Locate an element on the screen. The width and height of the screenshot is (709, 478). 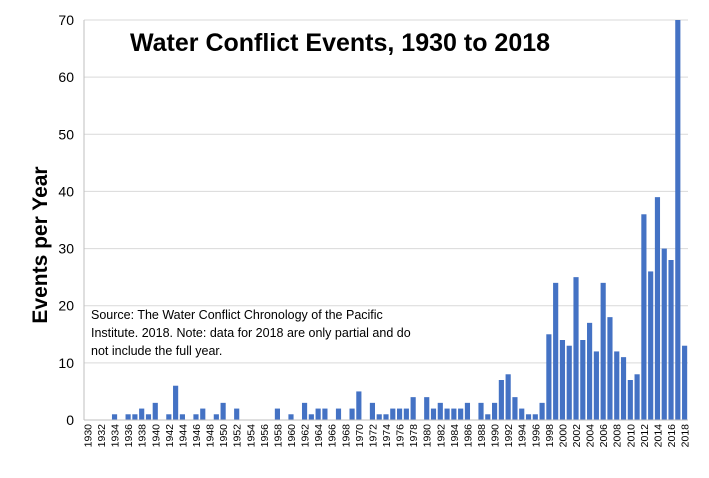
x-tick-label-2010: 2010 is located at coordinates (631, 436).